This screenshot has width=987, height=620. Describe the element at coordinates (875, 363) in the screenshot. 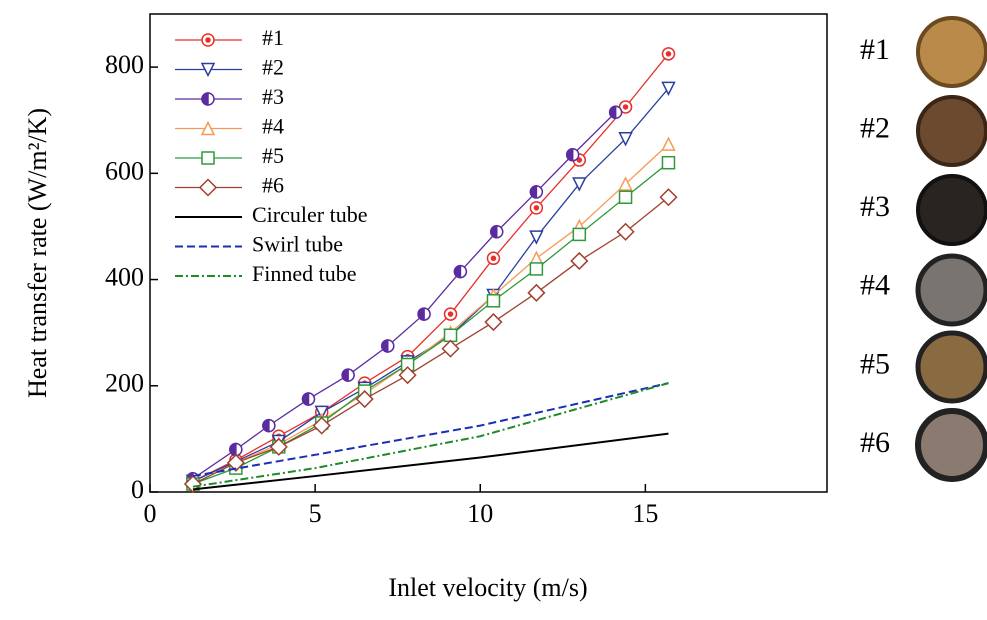

I see `sample-label: #5` at that location.